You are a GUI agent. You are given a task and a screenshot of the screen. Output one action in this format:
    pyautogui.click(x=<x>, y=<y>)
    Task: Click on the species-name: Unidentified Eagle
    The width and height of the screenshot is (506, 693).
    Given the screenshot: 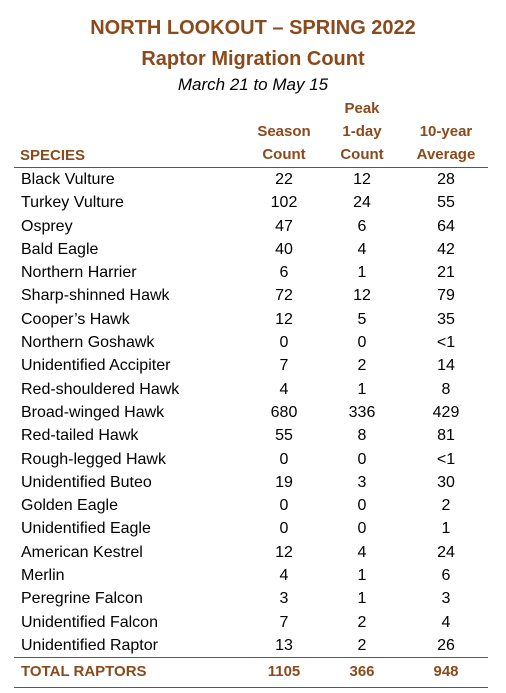 What is the action you would take?
    pyautogui.click(x=86, y=529)
    